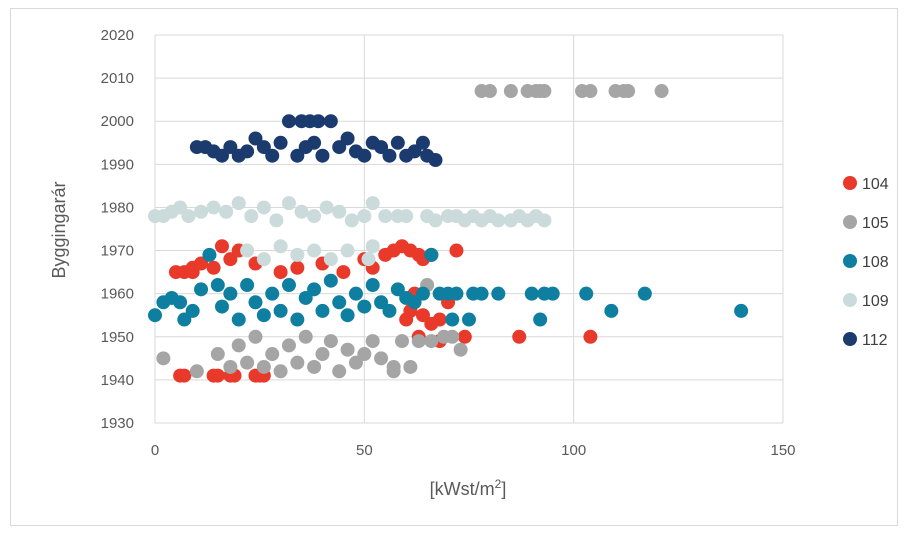  I want to click on x-tick-labels: 0 50 100 150, so click(473, 450).